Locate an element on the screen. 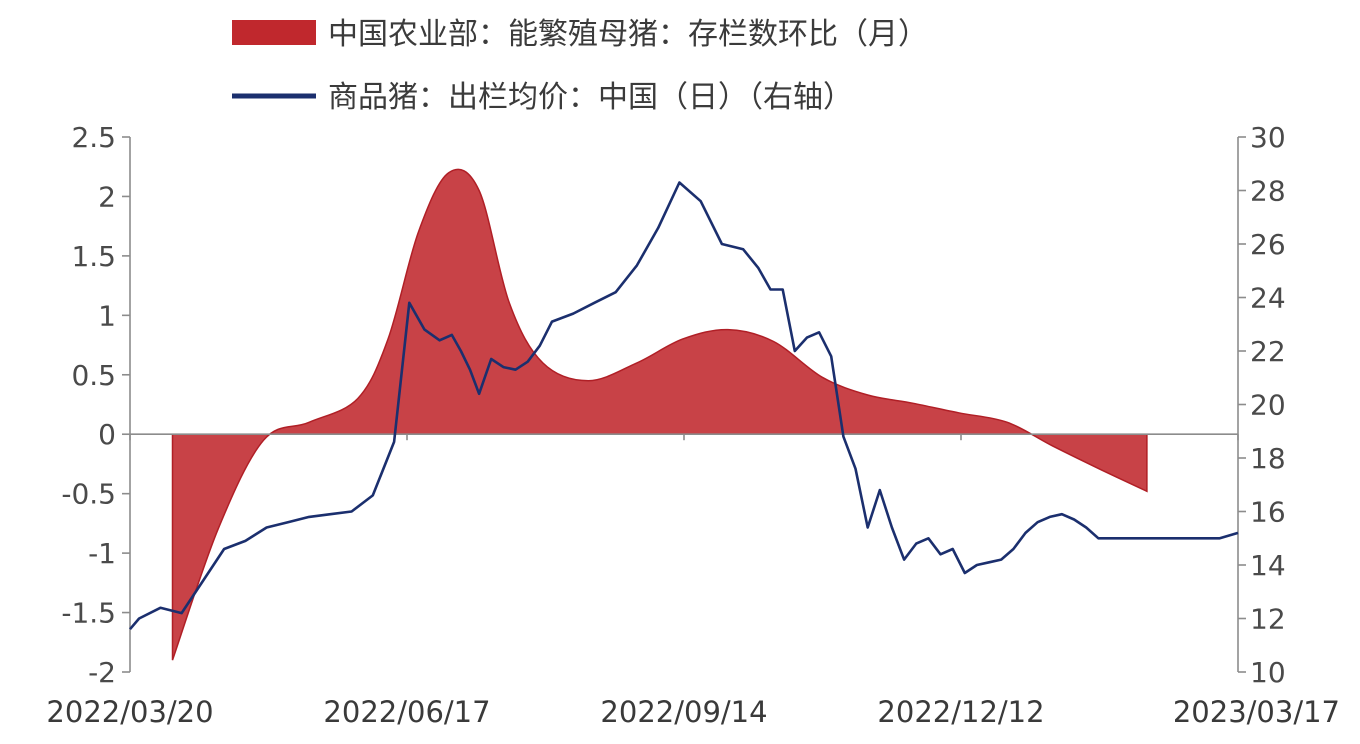 The height and width of the screenshot is (744, 1360). x-axis-tick-label: 2023/03/17 is located at coordinates (1256, 712).